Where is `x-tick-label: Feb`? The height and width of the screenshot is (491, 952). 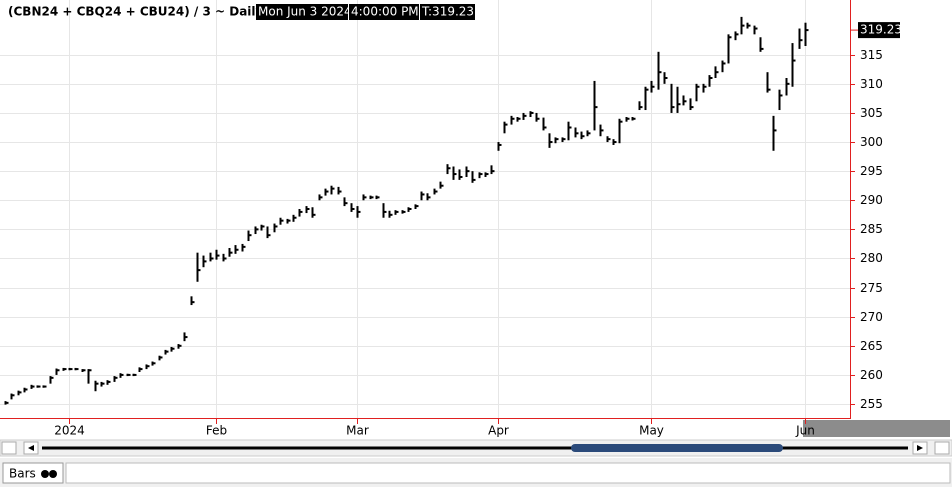
x-tick-label: Feb is located at coordinates (216, 431).